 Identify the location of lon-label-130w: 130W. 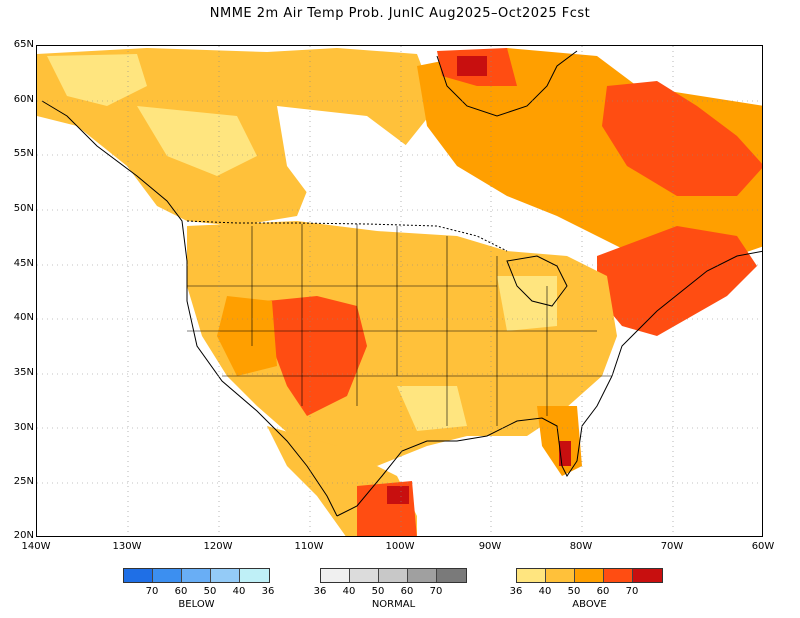
(127, 546).